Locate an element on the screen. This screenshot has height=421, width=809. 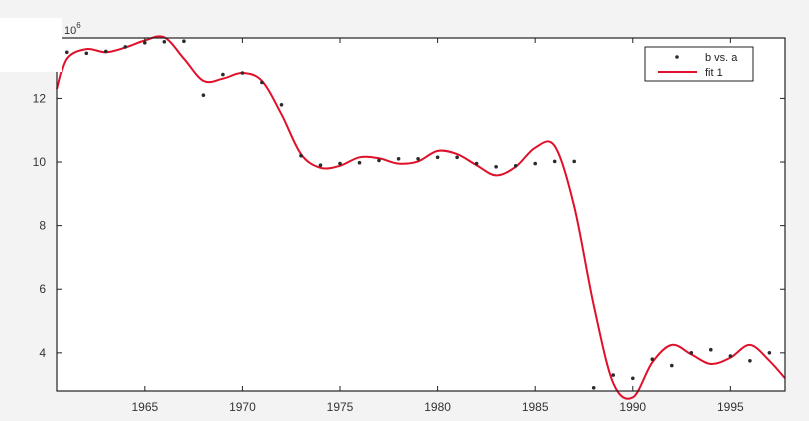
x-tick-label: 1965 is located at coordinates (144, 407).